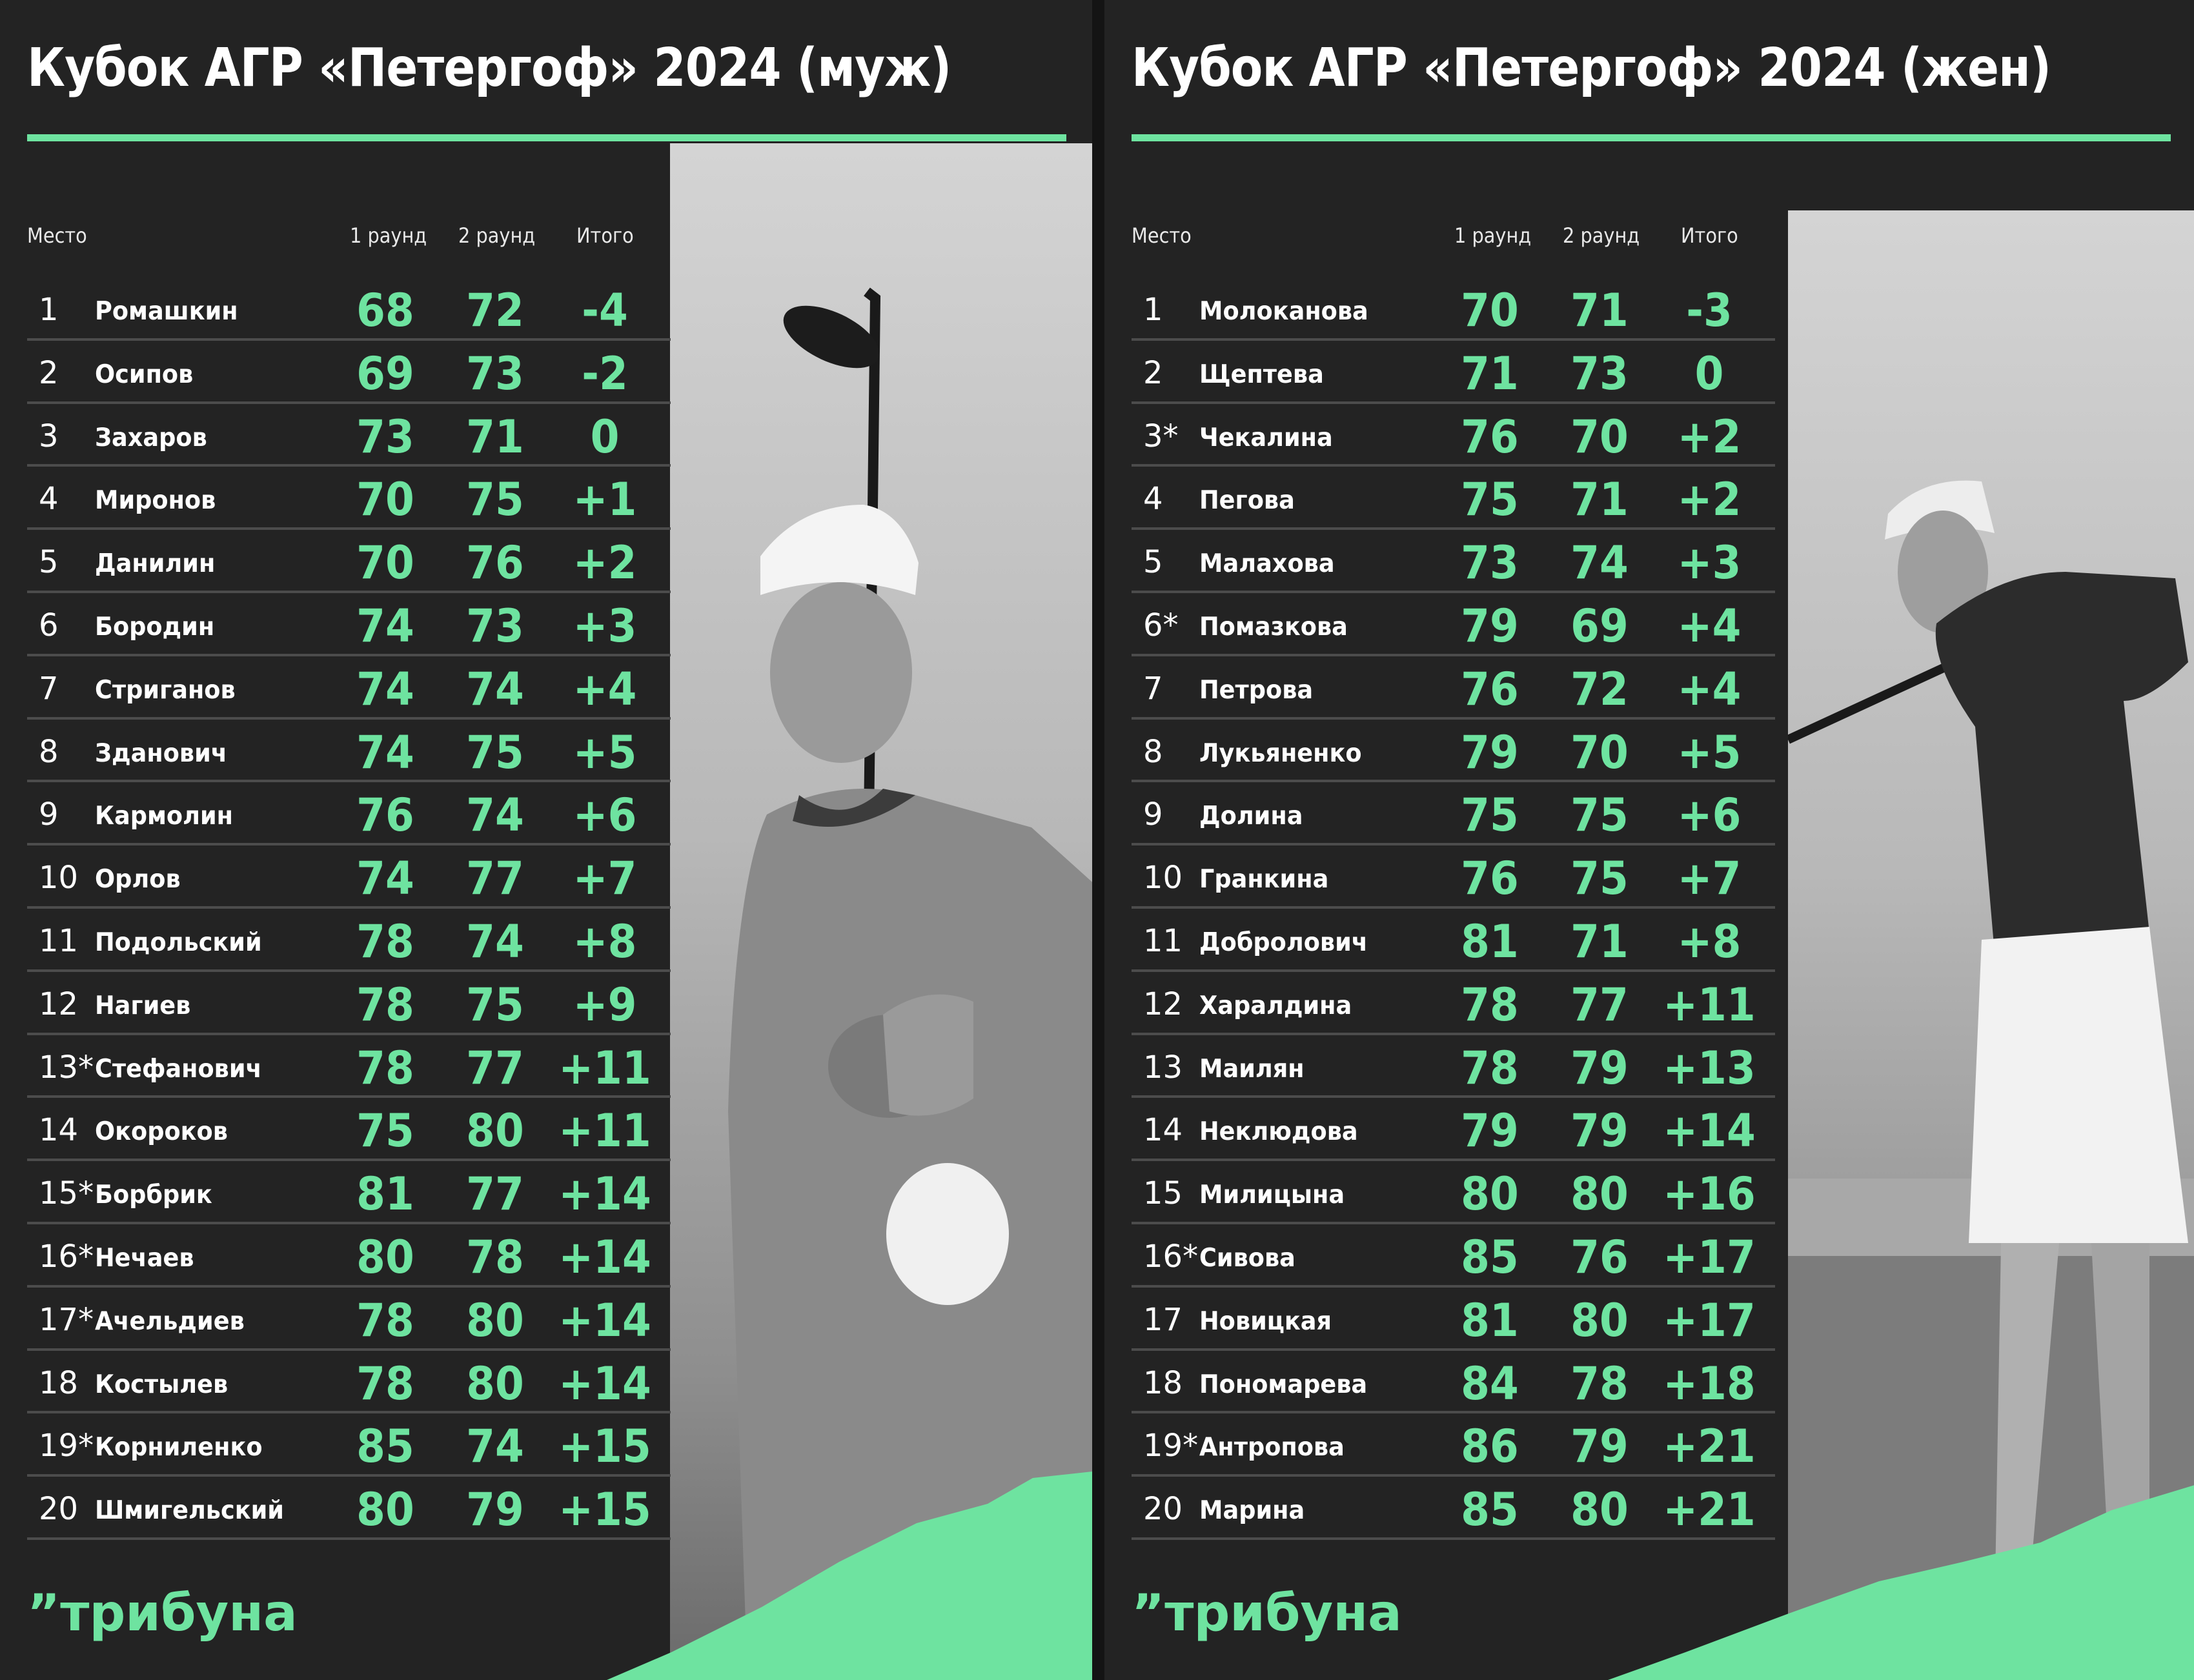 Image resolution: width=2194 pixels, height=1680 pixels. What do you see at coordinates (1600, 626) in the screenshot?
I see `round2-score: 69` at bounding box center [1600, 626].